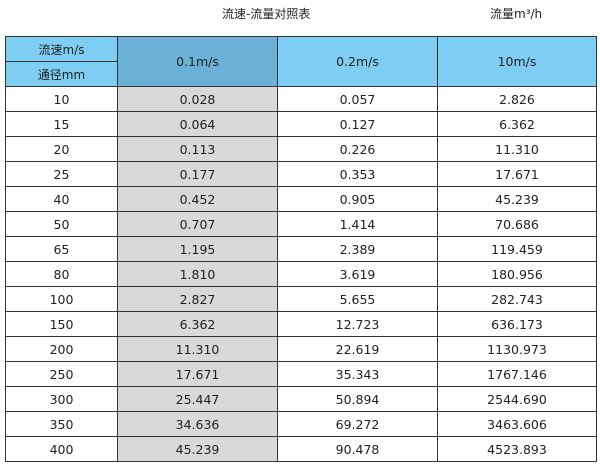 This screenshot has height=466, width=600. What do you see at coordinates (61, 174) in the screenshot?
I see `diameter-cell: 25` at bounding box center [61, 174].